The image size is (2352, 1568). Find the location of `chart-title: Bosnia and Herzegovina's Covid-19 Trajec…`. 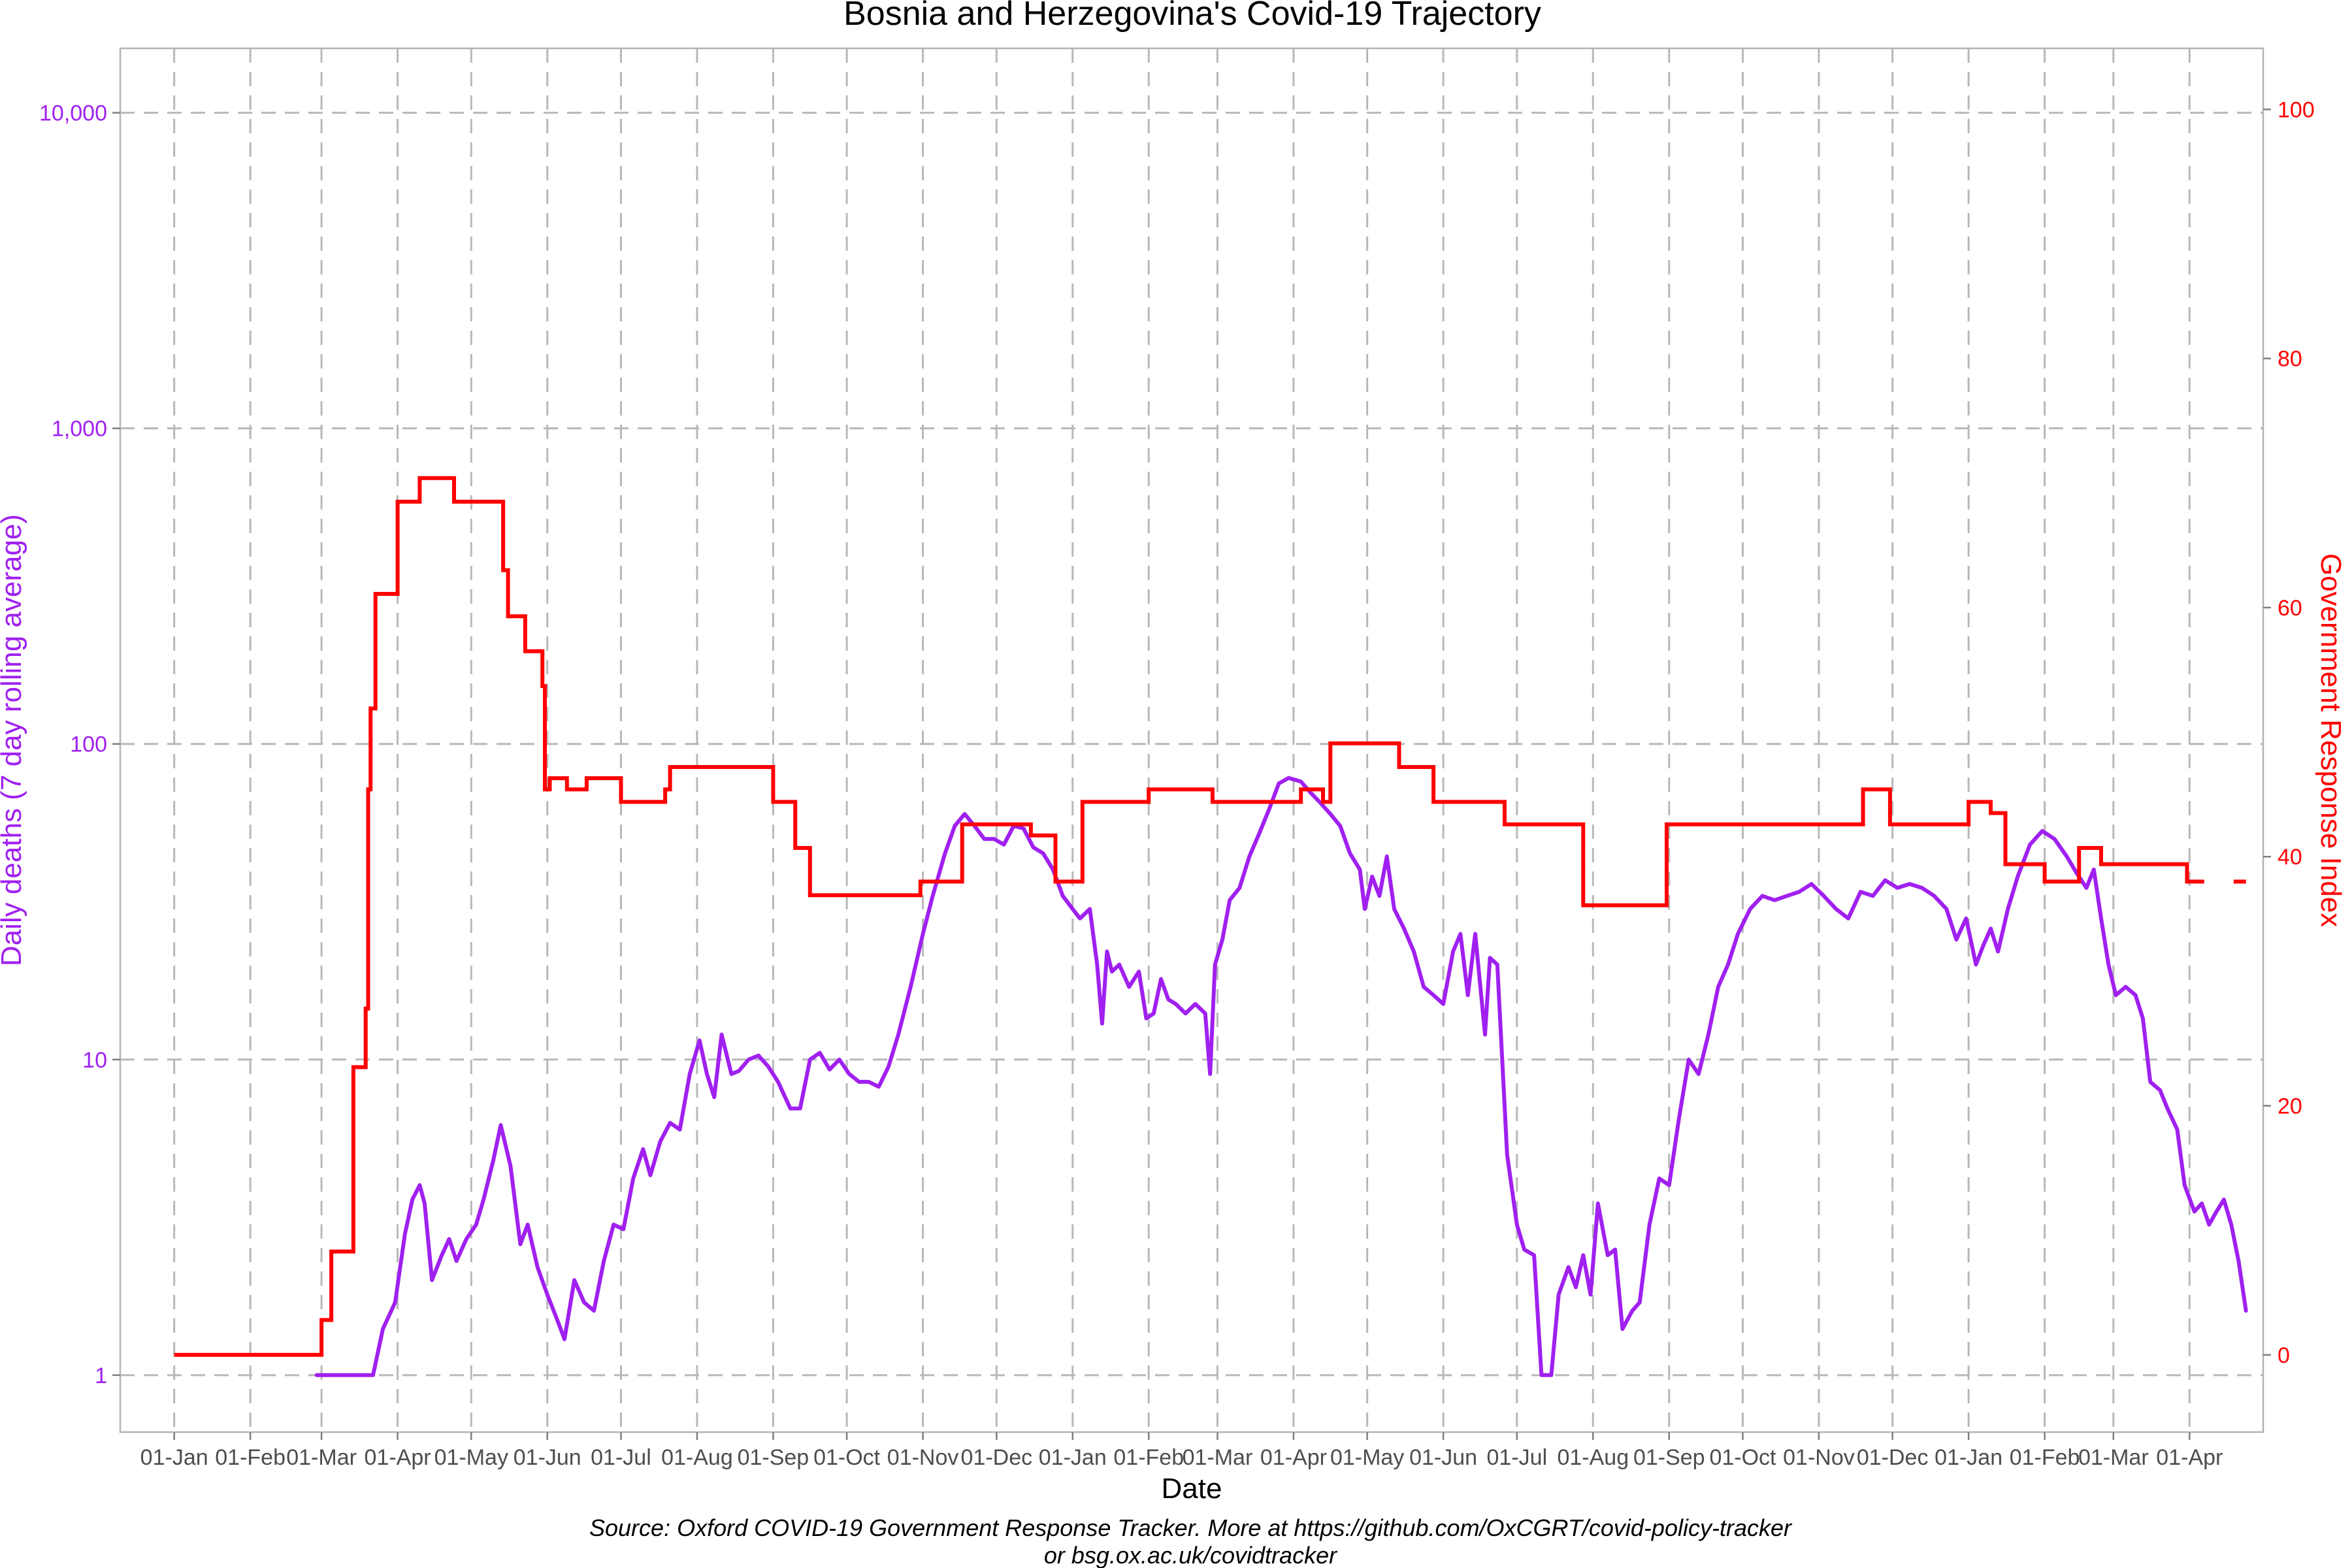

chart-title: Bosnia and Herzegovina's Covid-19 Trajec… is located at coordinates (1192, 16).